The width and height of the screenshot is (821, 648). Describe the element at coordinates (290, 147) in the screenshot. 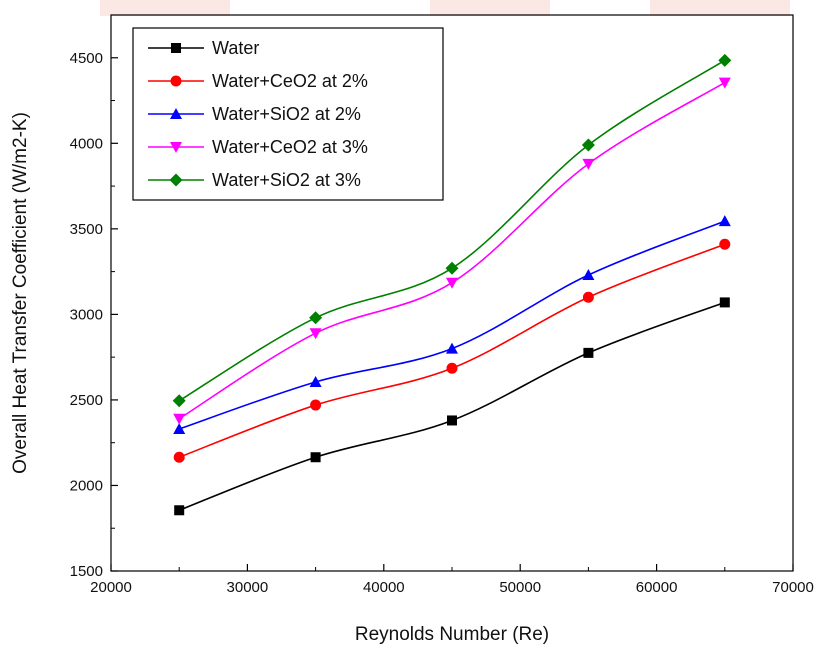

I see `legend-label: Water+CeO2 at 3%` at that location.